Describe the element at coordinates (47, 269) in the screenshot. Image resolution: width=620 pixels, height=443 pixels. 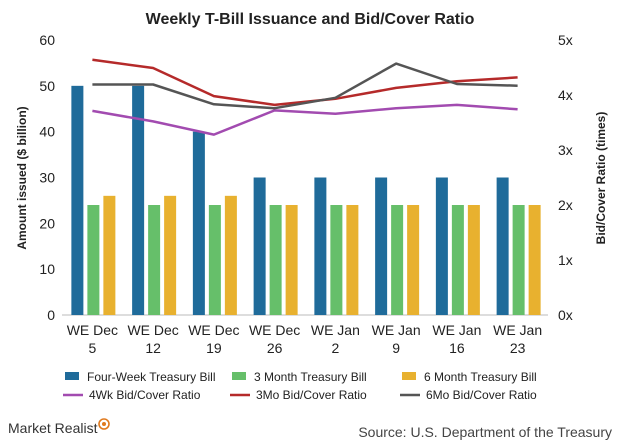
I see `y-tick-label: 10` at that location.